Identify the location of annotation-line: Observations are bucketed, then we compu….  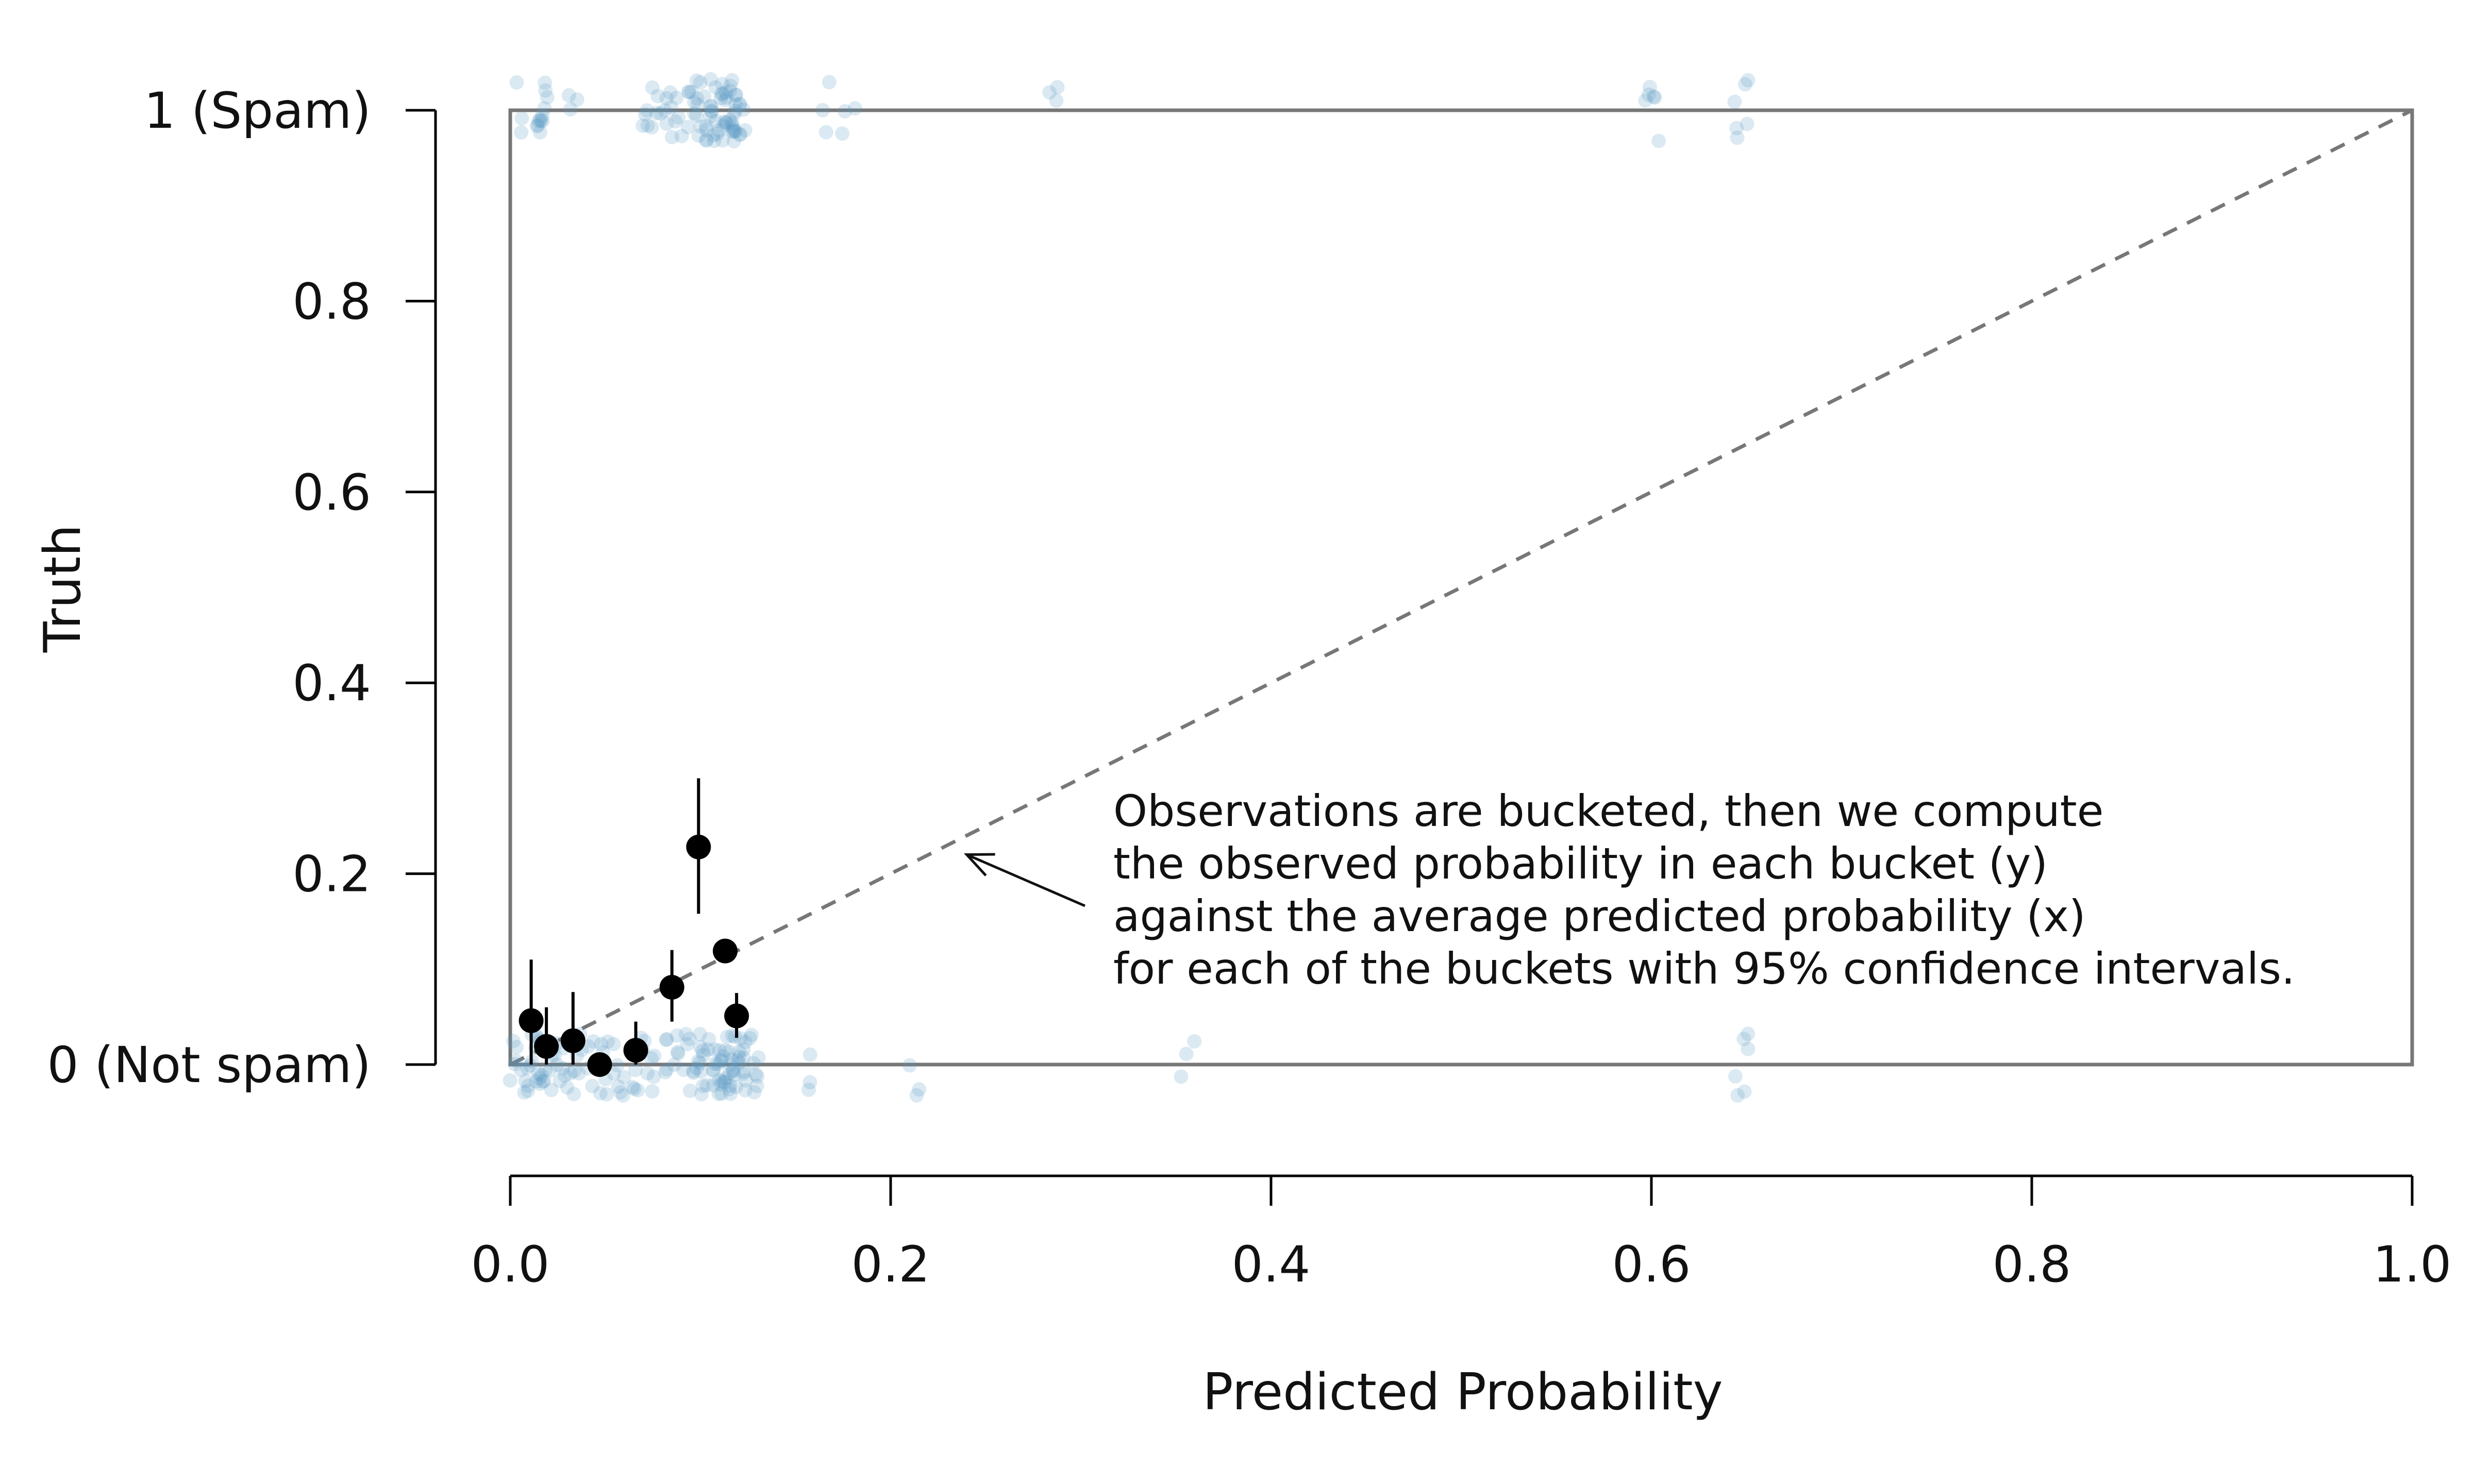
(1608, 811).